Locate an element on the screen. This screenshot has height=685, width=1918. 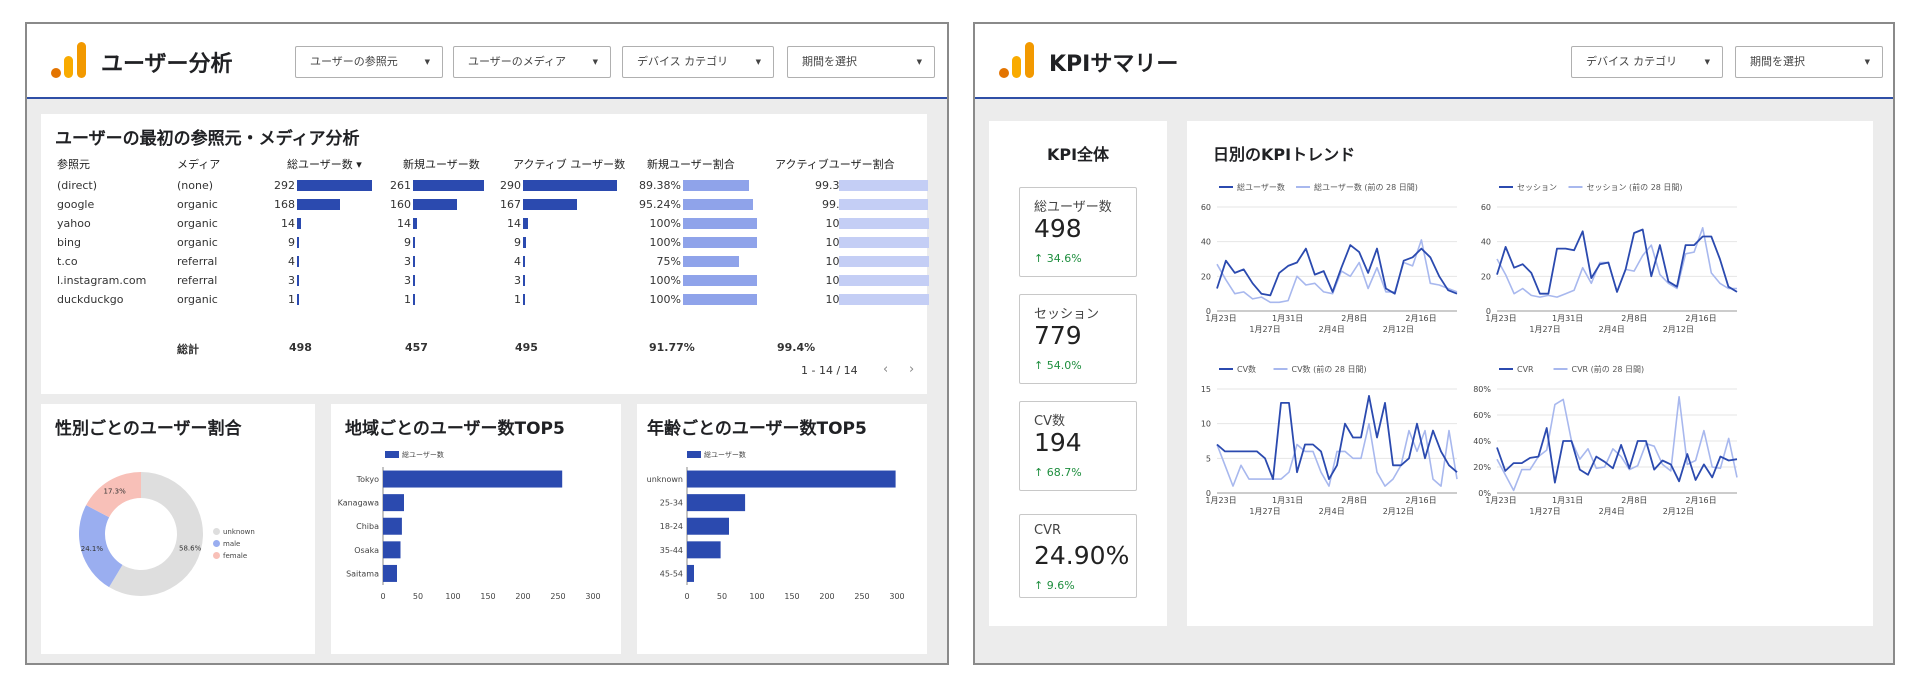
kpi-delta-value: 34.6% is located at coordinates (1064, 258).